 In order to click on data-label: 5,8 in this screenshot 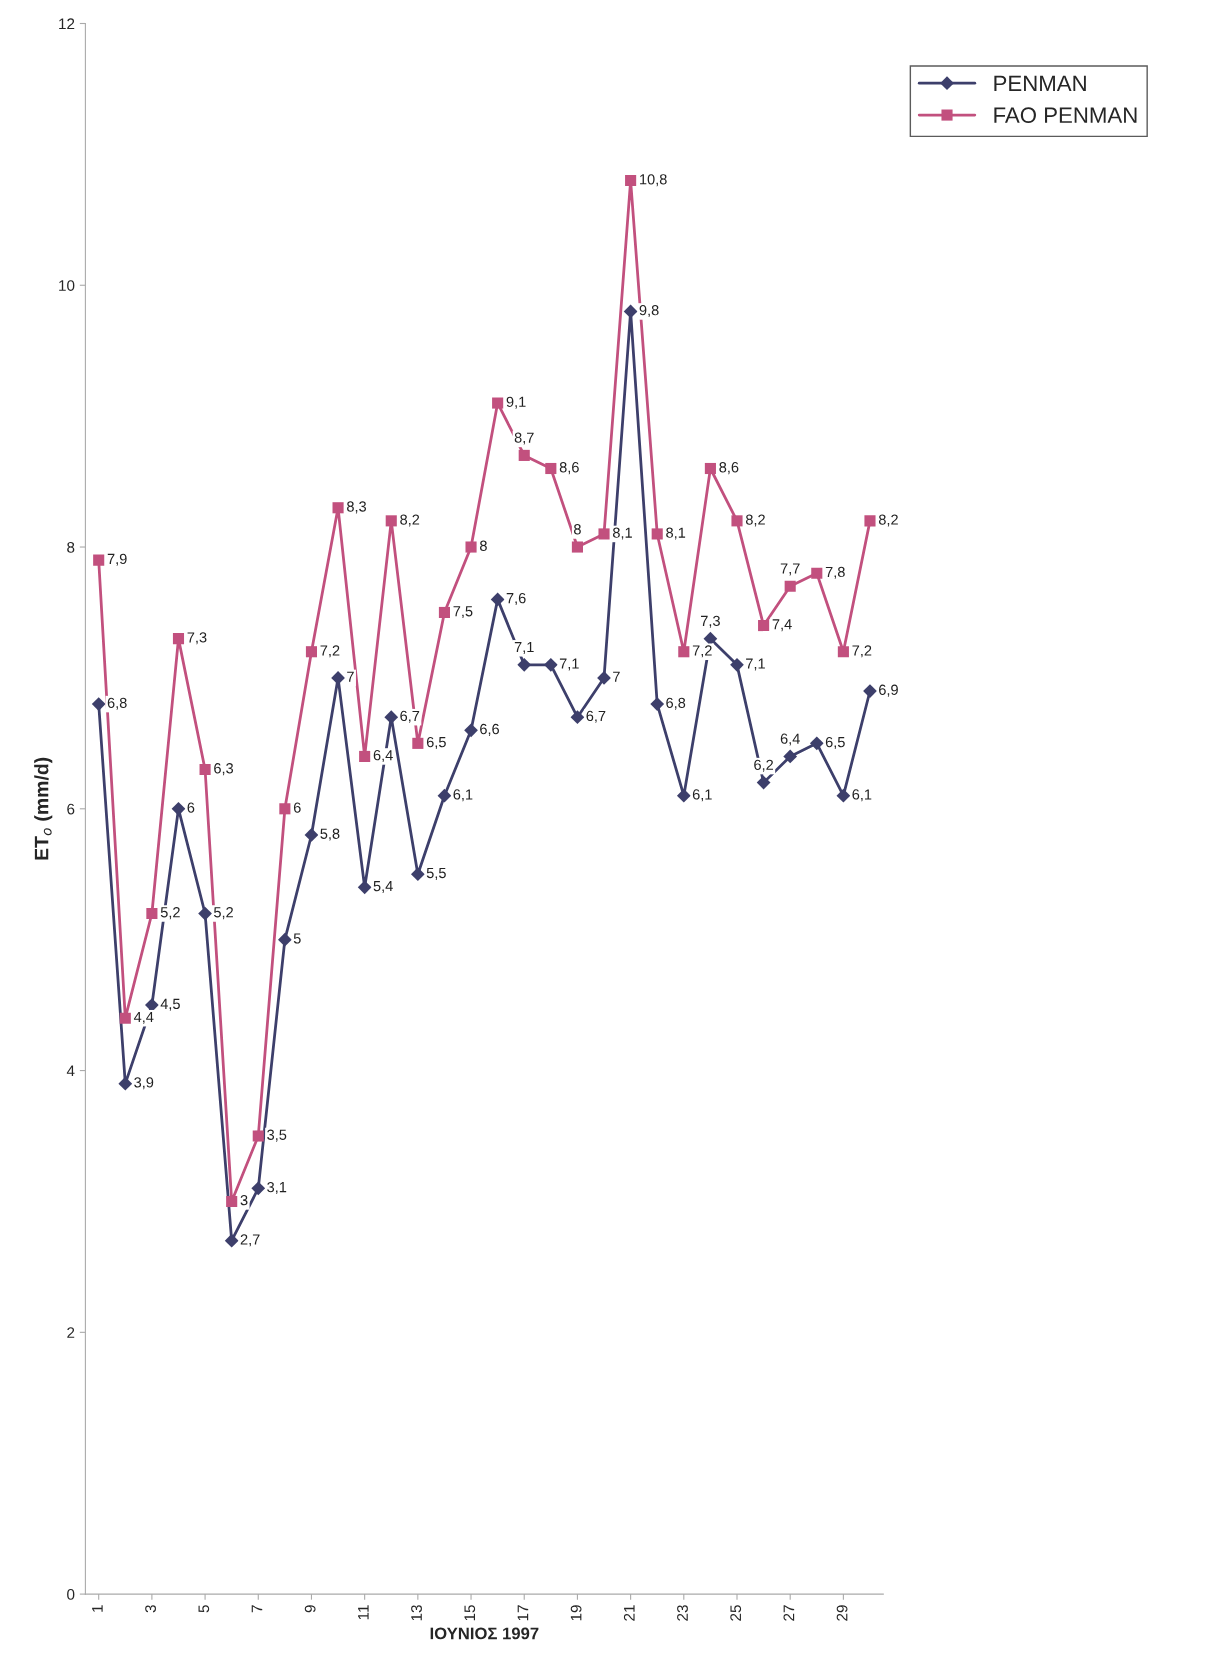, I will do `click(330, 834)`.